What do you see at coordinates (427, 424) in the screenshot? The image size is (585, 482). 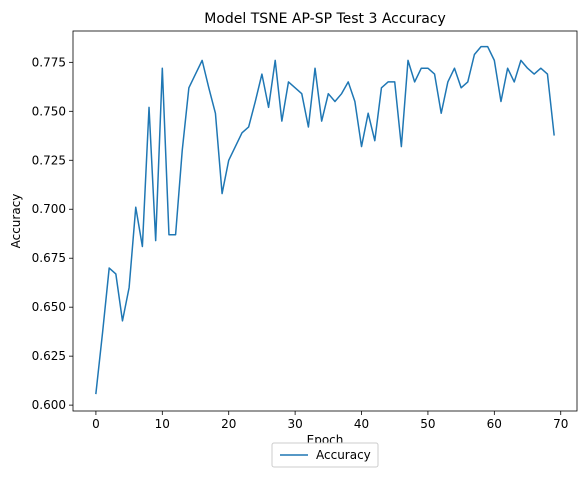 I see `x-tick-label: 50` at bounding box center [427, 424].